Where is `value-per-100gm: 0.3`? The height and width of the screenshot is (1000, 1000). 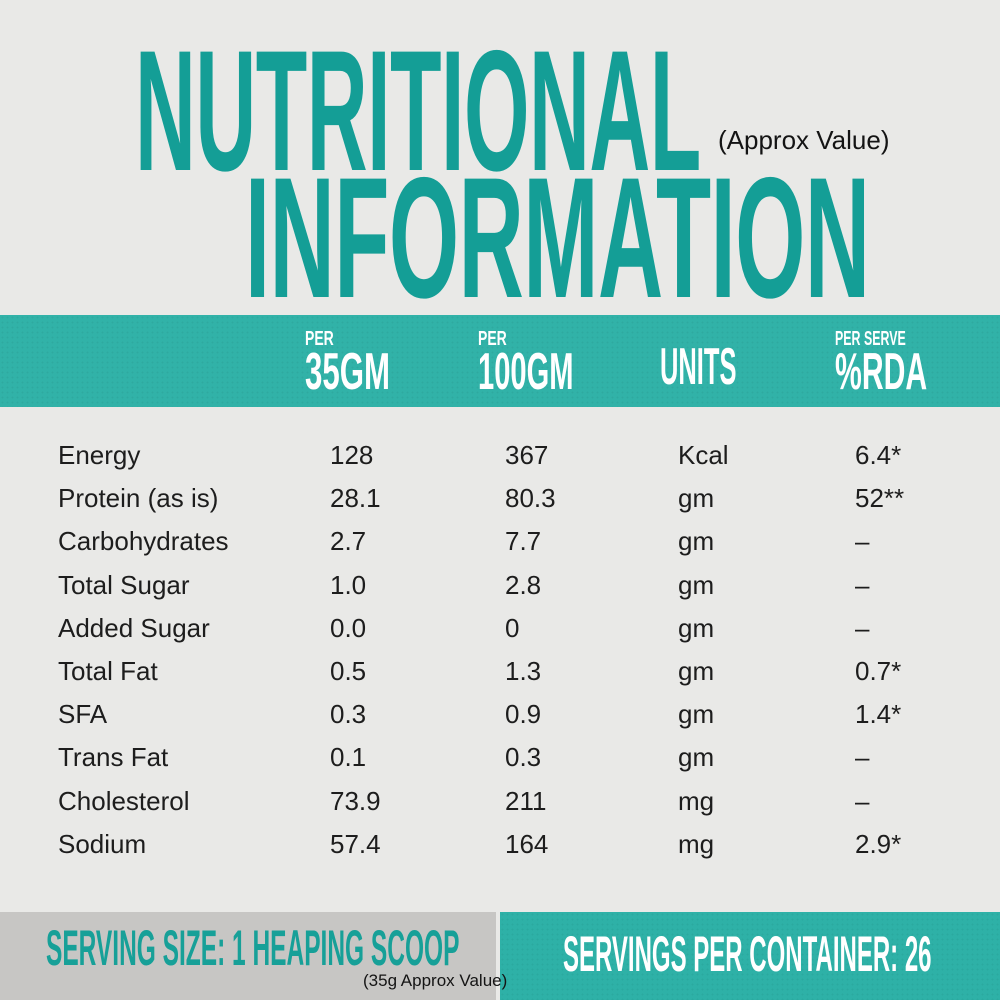 value-per-100gm: 0.3 is located at coordinates (523, 757).